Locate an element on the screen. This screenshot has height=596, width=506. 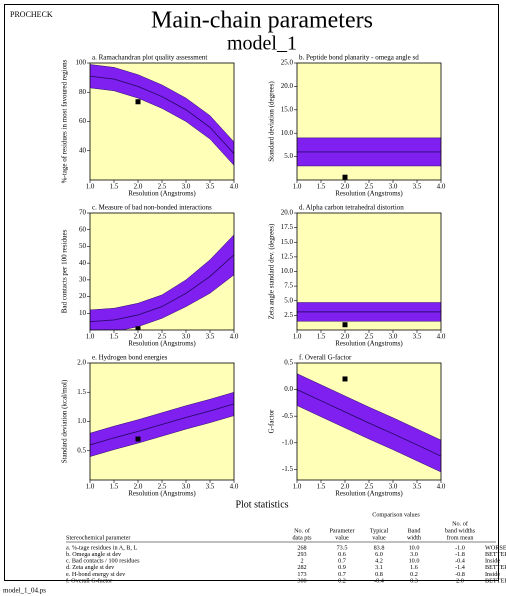
table-cell: 293 is located at coordinates (301, 554).